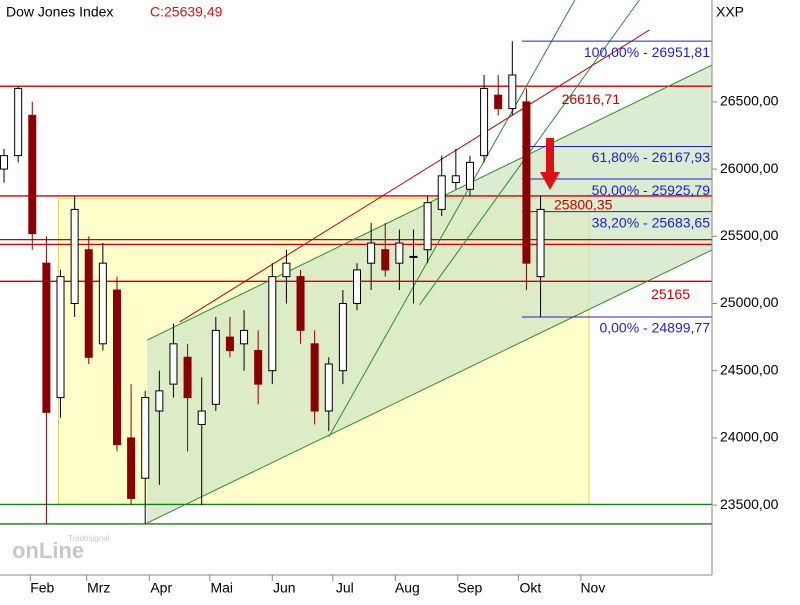 The width and height of the screenshot is (800, 605). What do you see at coordinates (651, 190) in the screenshot?
I see `fib-label: 50,00% - 25925,79` at bounding box center [651, 190].